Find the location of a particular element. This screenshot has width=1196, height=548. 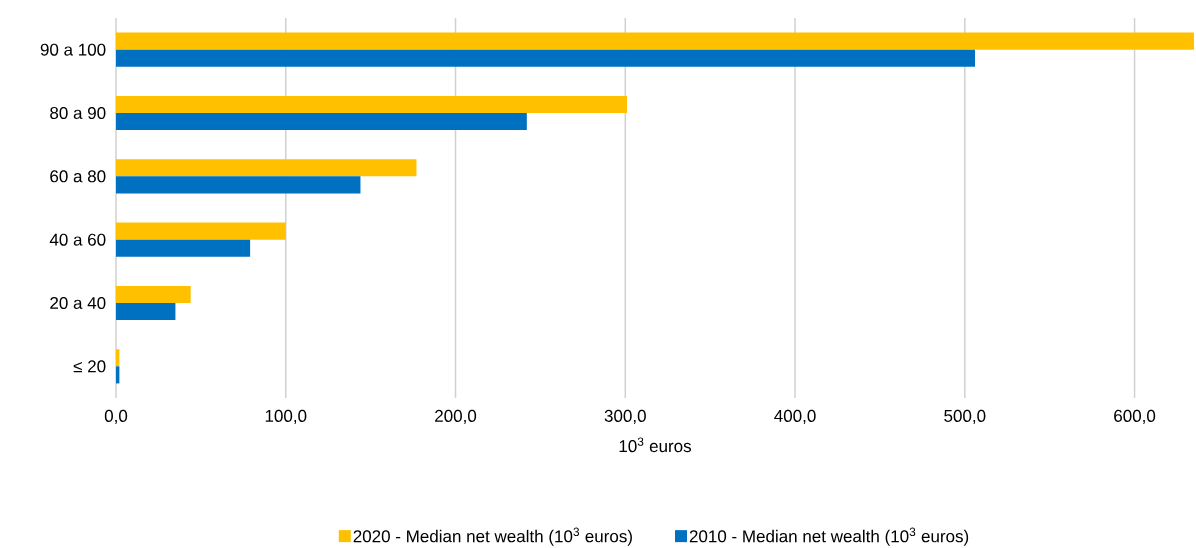

y-tick-label: 80 a 90 is located at coordinates (78, 113).